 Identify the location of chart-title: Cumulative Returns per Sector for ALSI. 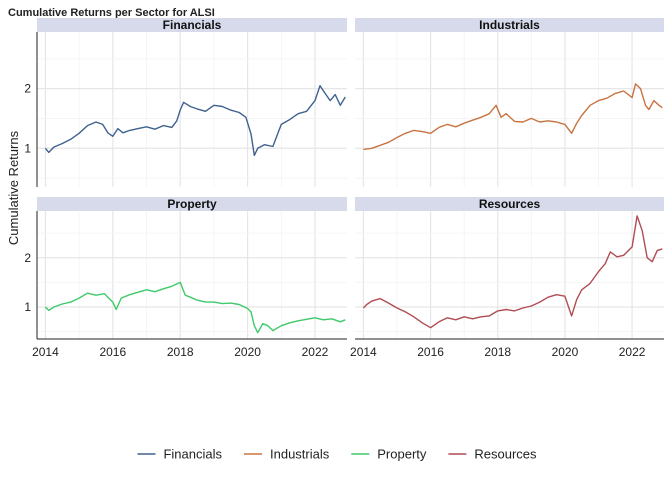
(111, 13).